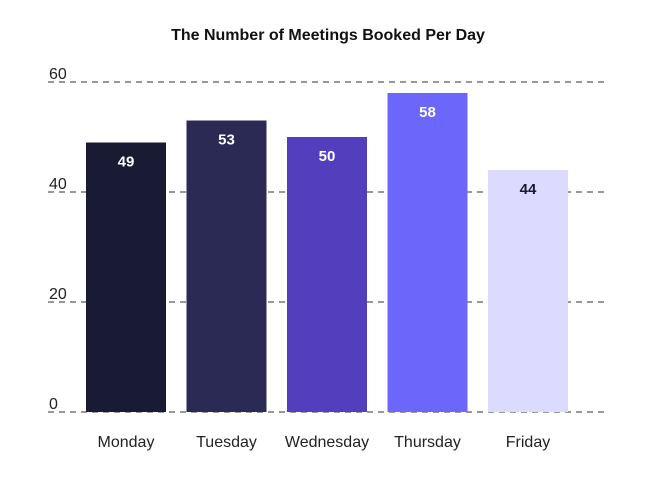 The image size is (655, 499). What do you see at coordinates (53, 404) in the screenshot?
I see `y-tick-label: 0` at bounding box center [53, 404].